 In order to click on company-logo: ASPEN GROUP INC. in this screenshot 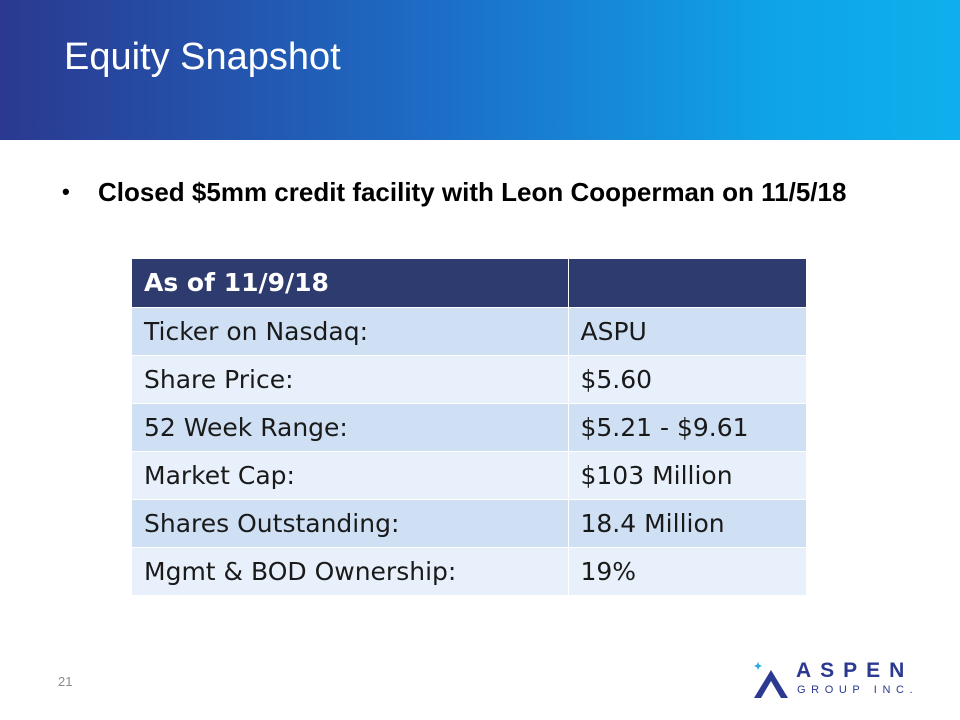, I will do `click(842, 679)`.